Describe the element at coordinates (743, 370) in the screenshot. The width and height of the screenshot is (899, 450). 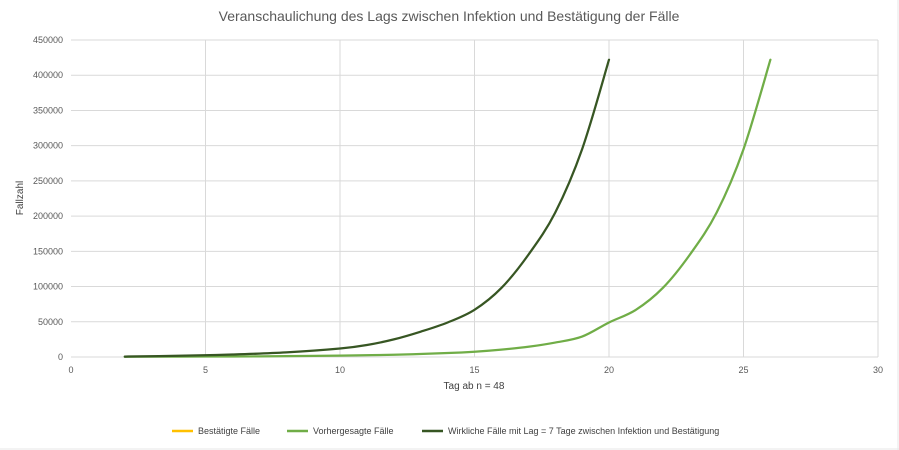
I see `x-tick-label: 25` at that location.